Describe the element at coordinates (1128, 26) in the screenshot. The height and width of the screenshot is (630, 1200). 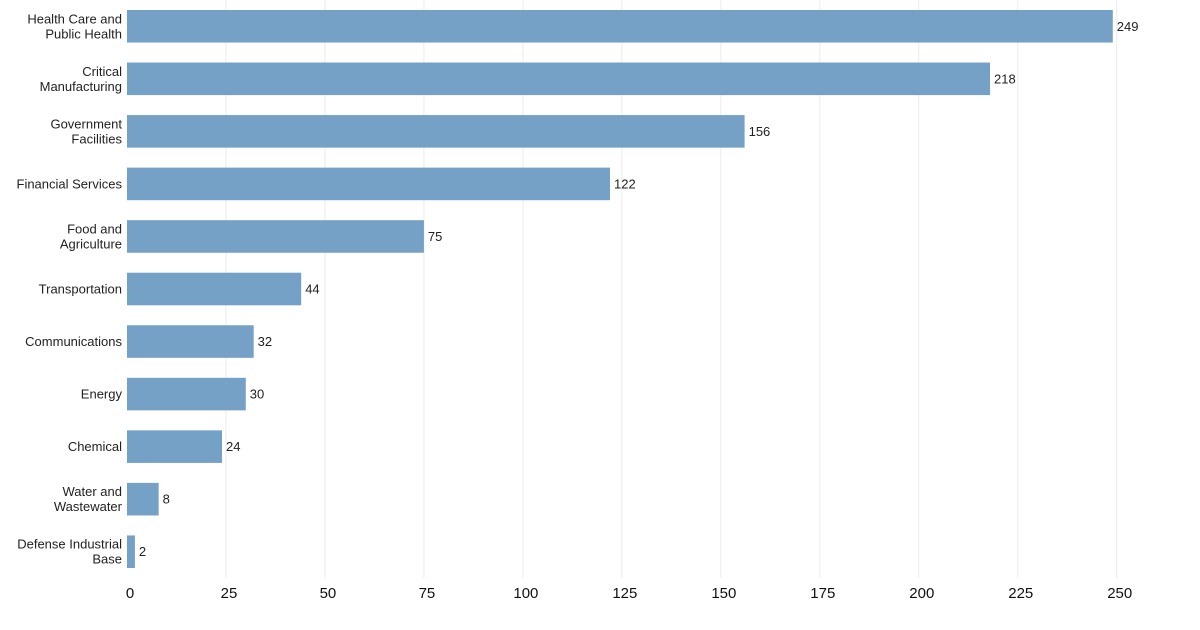
I see `value-label-0: 249` at that location.